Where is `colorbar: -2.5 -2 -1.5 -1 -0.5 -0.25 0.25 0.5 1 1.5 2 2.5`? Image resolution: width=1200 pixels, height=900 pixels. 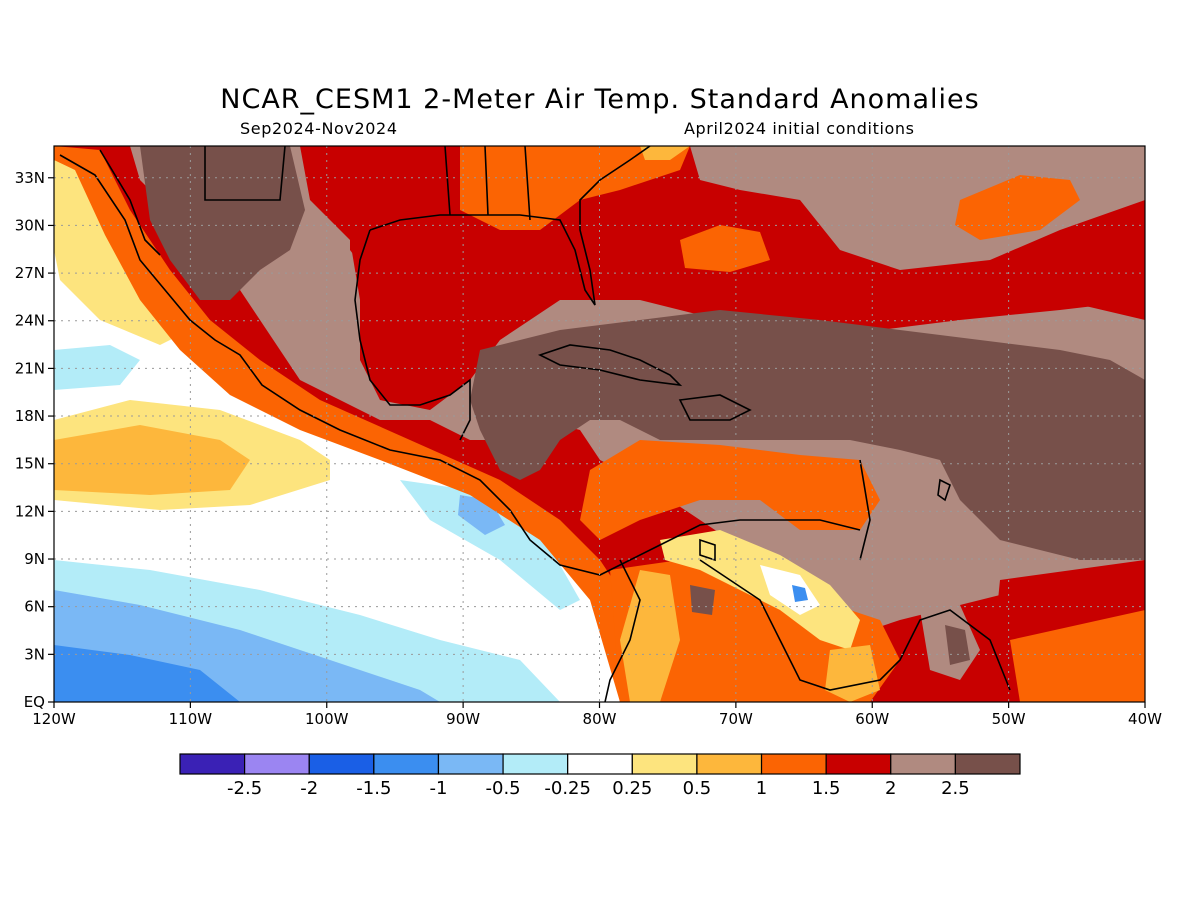
colorbar: -2.5 -2 -1.5 -1 -0.5 -0.25 0.25 0.5 1 1.5 2 2.5 is located at coordinates (600, 776).